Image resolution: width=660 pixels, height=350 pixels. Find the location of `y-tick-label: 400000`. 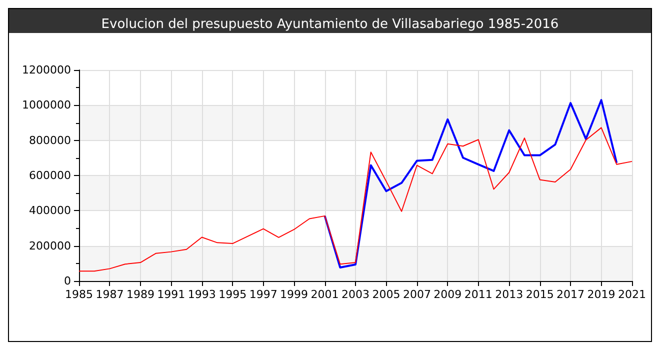

y-tick-label: 400000 is located at coordinates (50, 211).